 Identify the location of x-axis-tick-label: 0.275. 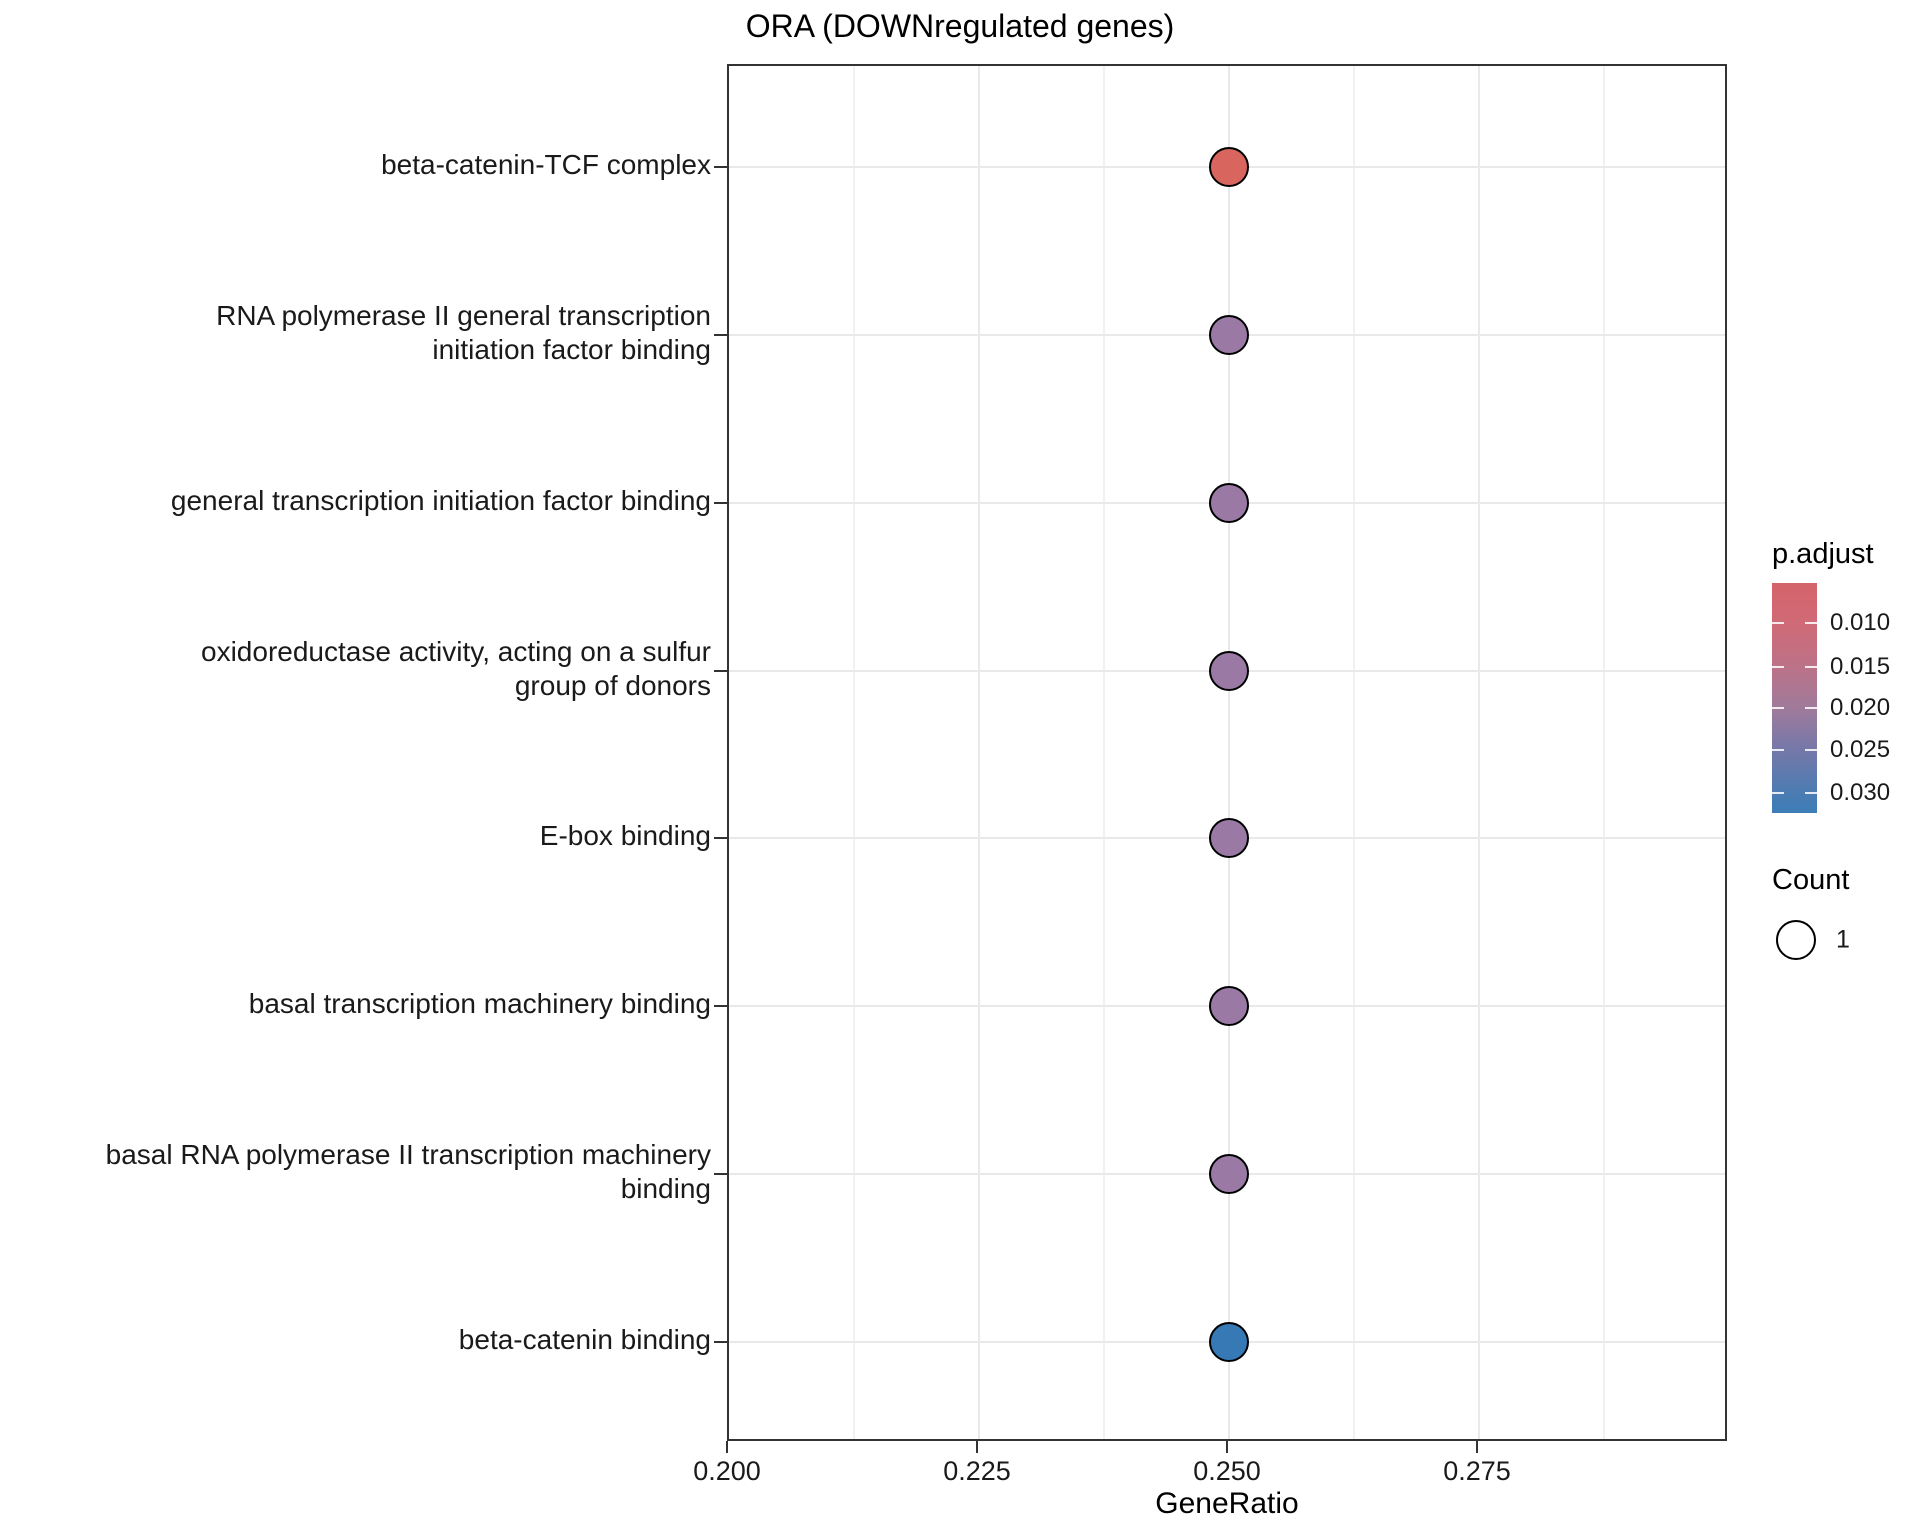
(1477, 1471).